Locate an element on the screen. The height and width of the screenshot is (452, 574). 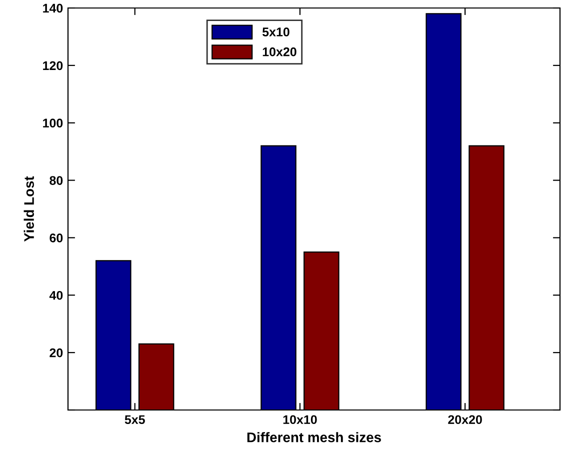
y-tick-label: 80 is located at coordinates (56, 180).